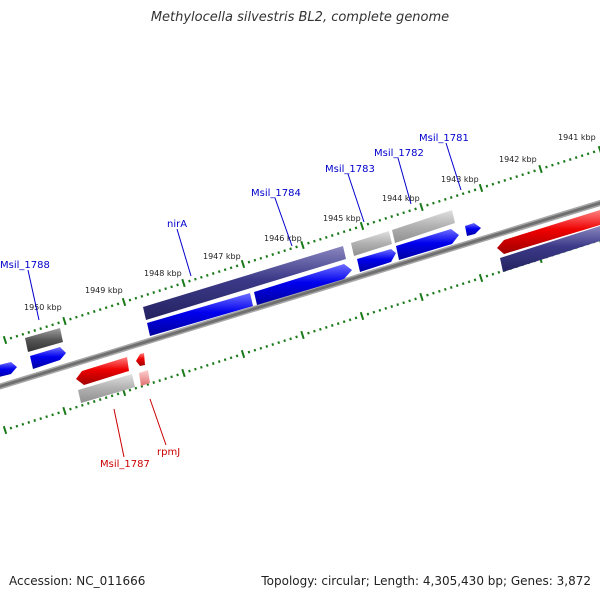 This screenshot has height=600, width=600. Describe the element at coordinates (25, 265) in the screenshot. I see `label-msil-1788: Msil_1788` at that location.